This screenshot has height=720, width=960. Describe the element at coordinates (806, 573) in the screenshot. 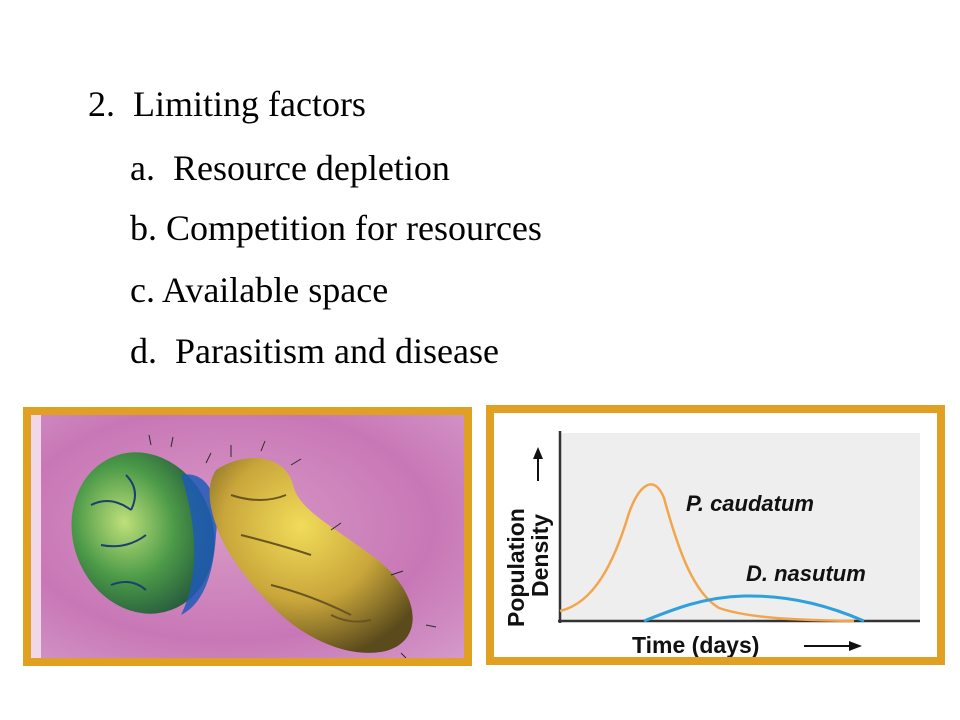

I see `series-label-d-nasutum: D. nasutum` at that location.